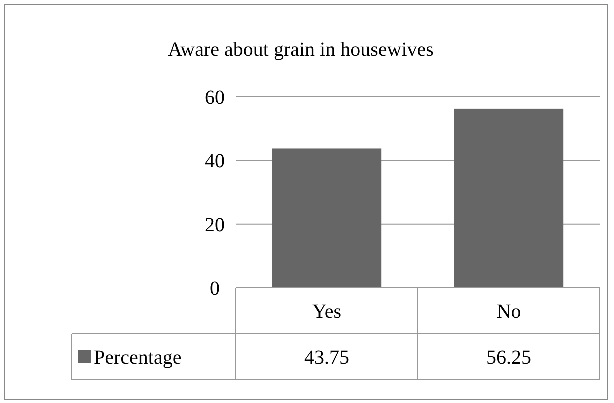 This screenshot has height=403, width=614. What do you see at coordinates (215, 161) in the screenshot?
I see `y-tick-label: 40` at bounding box center [215, 161].